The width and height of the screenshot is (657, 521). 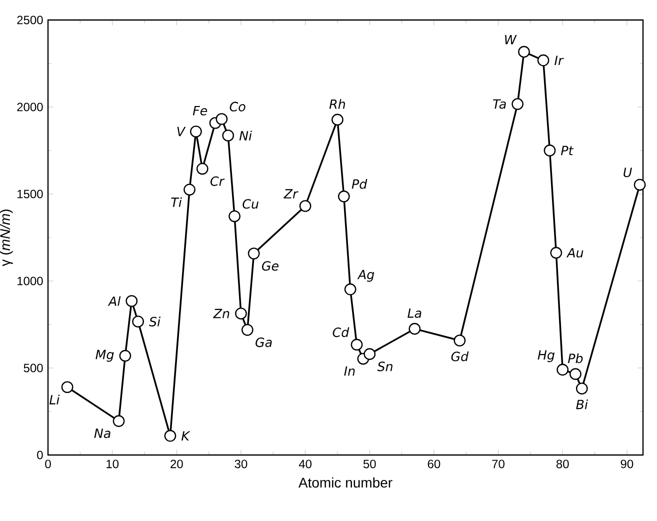 I want to click on annotation: W, so click(x=511, y=39).